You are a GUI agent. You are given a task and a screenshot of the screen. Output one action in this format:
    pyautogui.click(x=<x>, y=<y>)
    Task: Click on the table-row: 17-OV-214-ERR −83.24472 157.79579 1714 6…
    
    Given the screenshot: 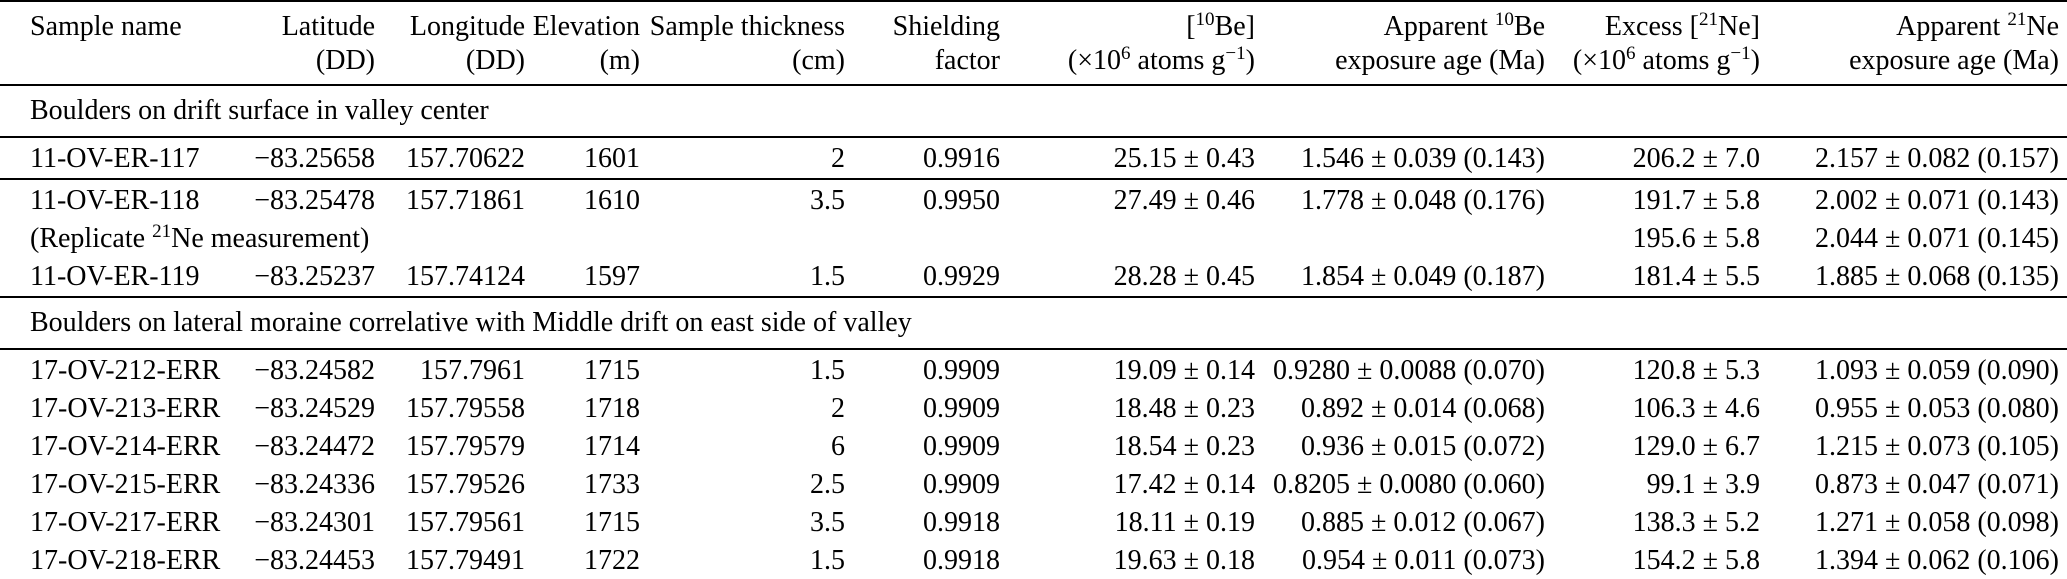 What is the action you would take?
    pyautogui.click(x=1033, y=447)
    